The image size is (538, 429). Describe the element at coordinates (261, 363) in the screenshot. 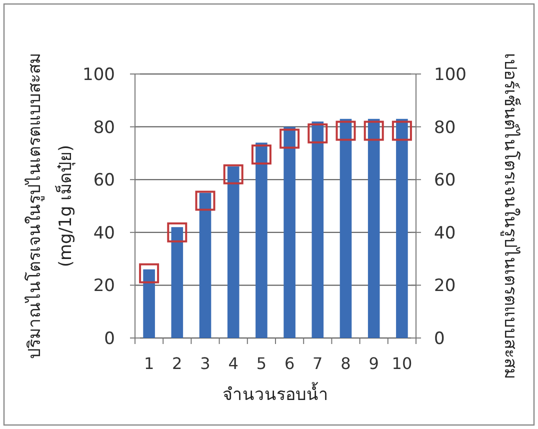

I see `x-tick-label: 5` at that location.